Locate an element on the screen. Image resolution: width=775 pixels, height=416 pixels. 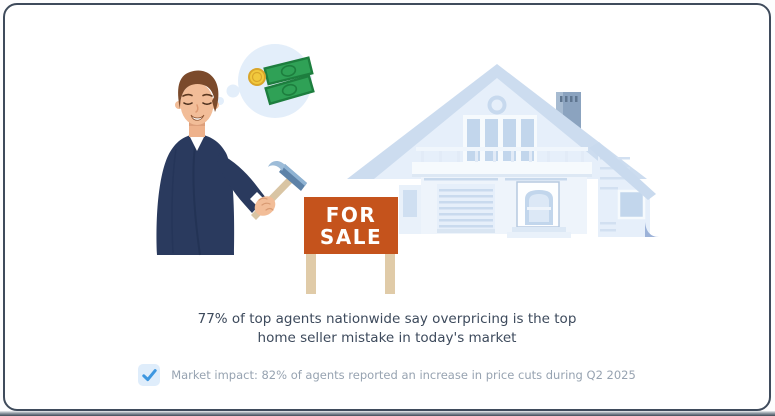
coin-icon is located at coordinates (257, 77).